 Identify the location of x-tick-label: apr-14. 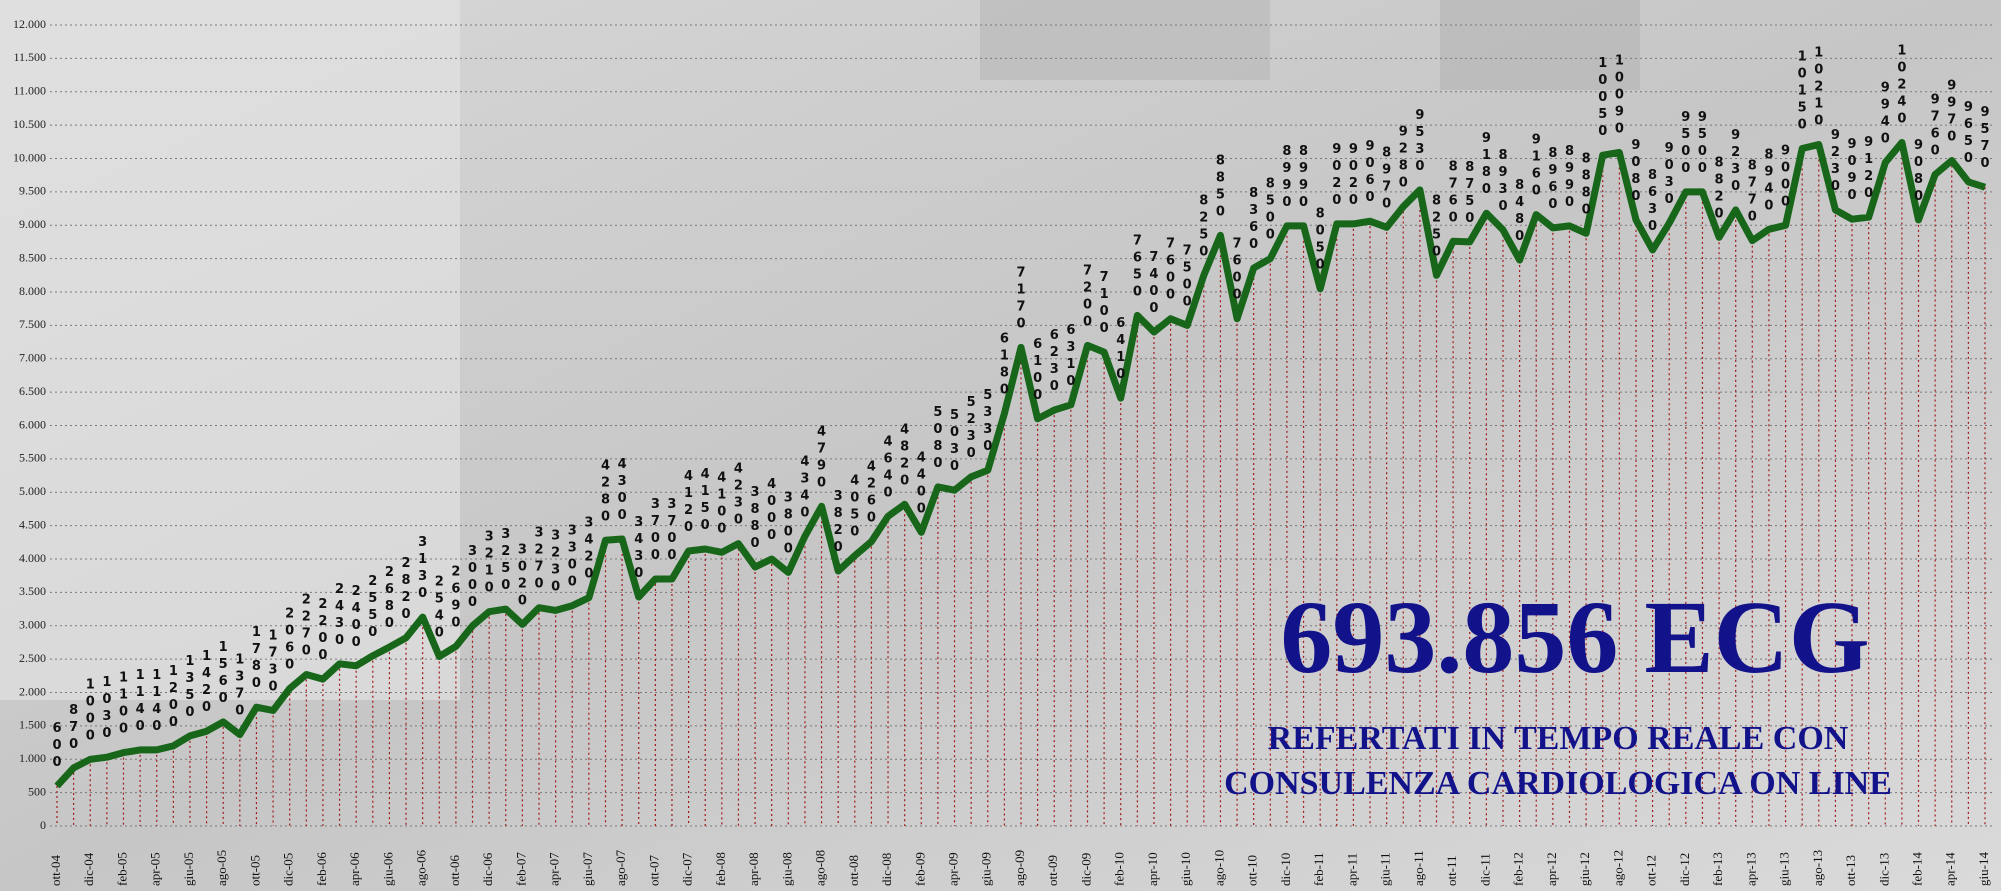
(1950, 869).